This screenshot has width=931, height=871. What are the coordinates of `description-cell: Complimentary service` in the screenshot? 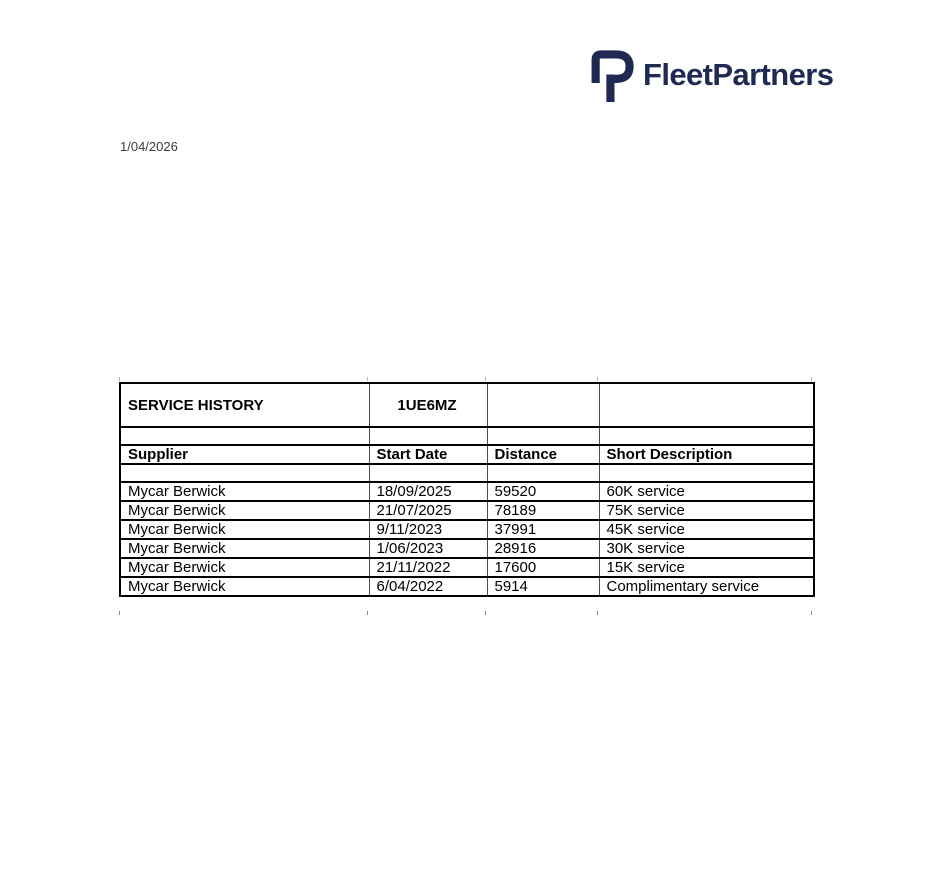 It's located at (706, 586).